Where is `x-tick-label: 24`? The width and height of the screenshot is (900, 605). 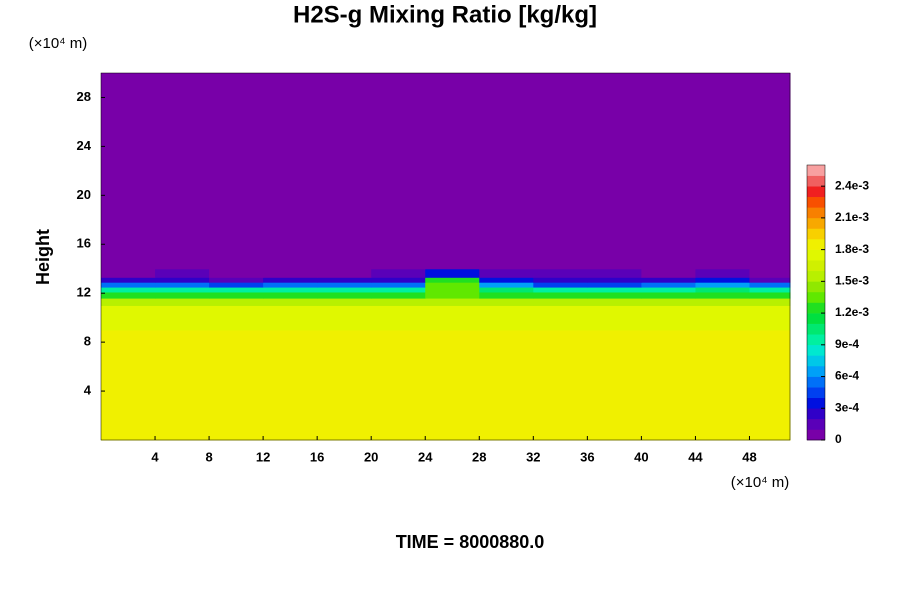 x-tick-label: 24 is located at coordinates (425, 456).